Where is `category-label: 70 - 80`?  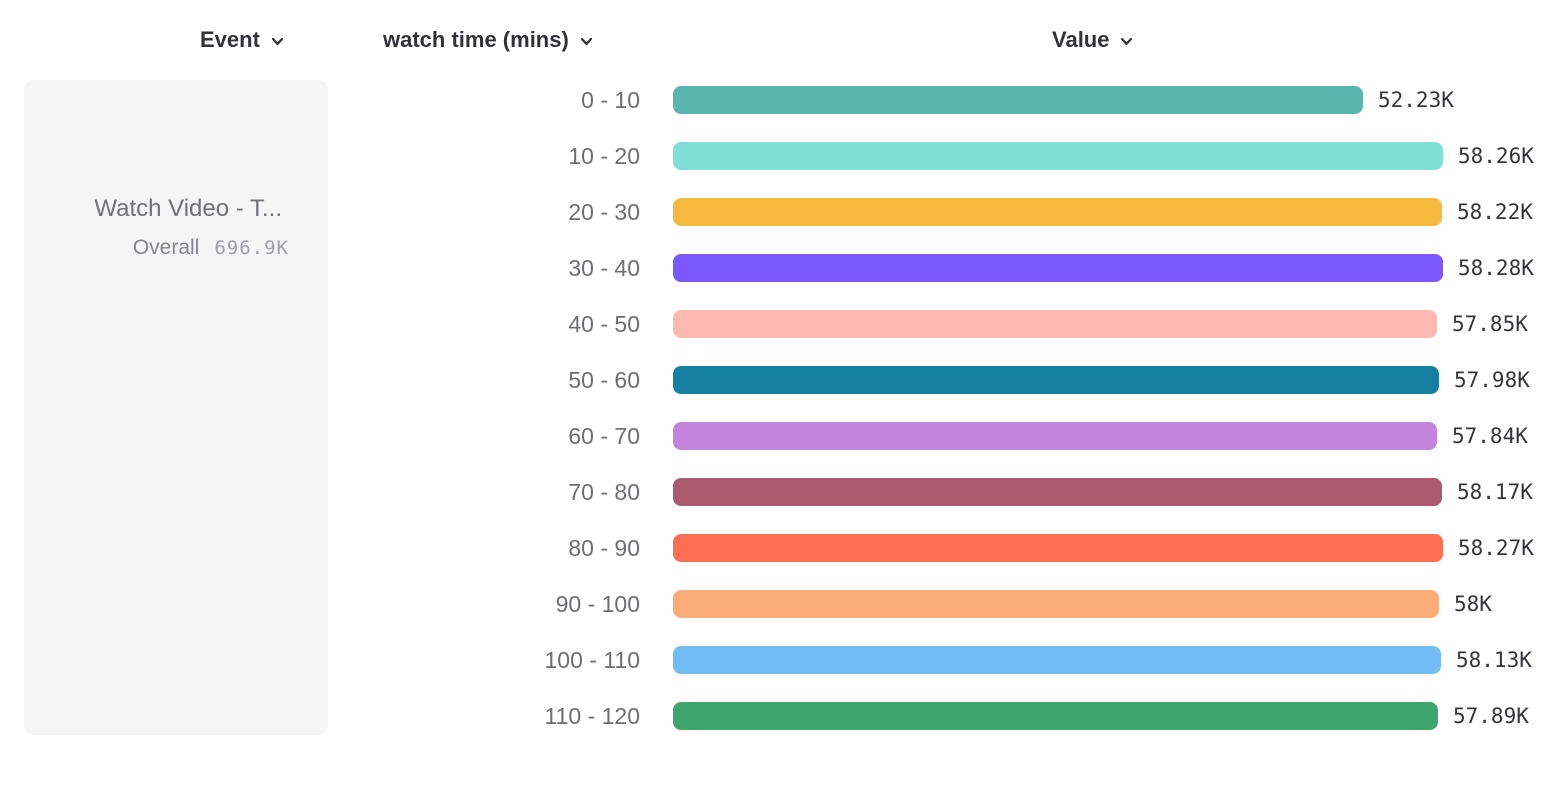
category-label: 70 - 80 is located at coordinates (604, 492).